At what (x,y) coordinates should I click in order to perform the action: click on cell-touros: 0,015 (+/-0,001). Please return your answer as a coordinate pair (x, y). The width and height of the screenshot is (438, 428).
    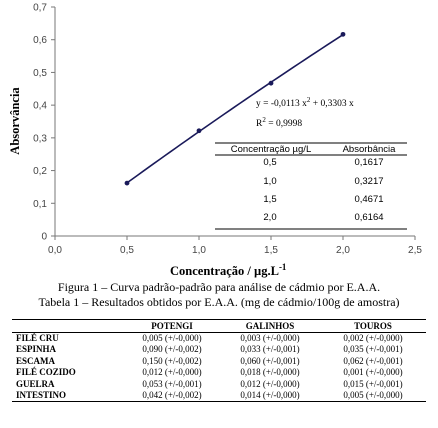
    Looking at the image, I should click on (373, 383).